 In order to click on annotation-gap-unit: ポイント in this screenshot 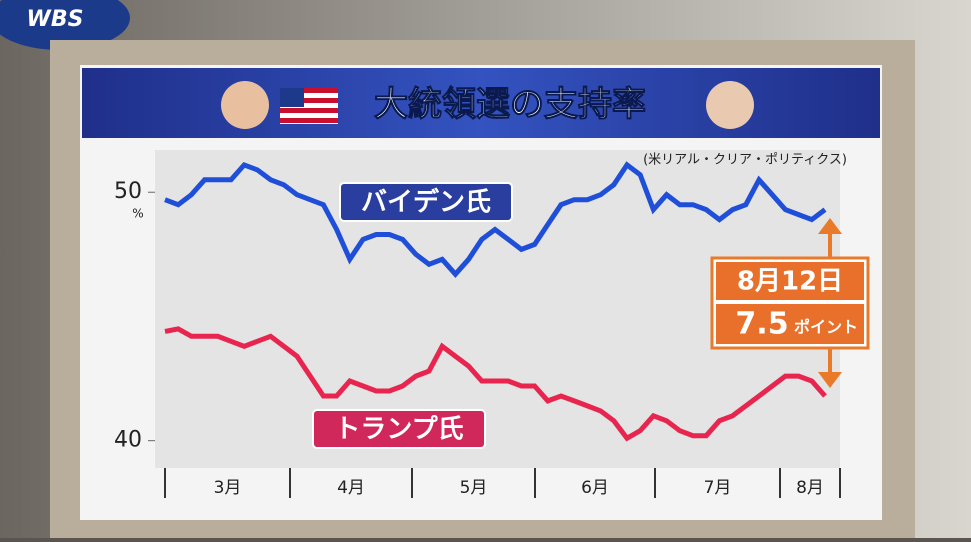, I will do `click(826, 327)`.